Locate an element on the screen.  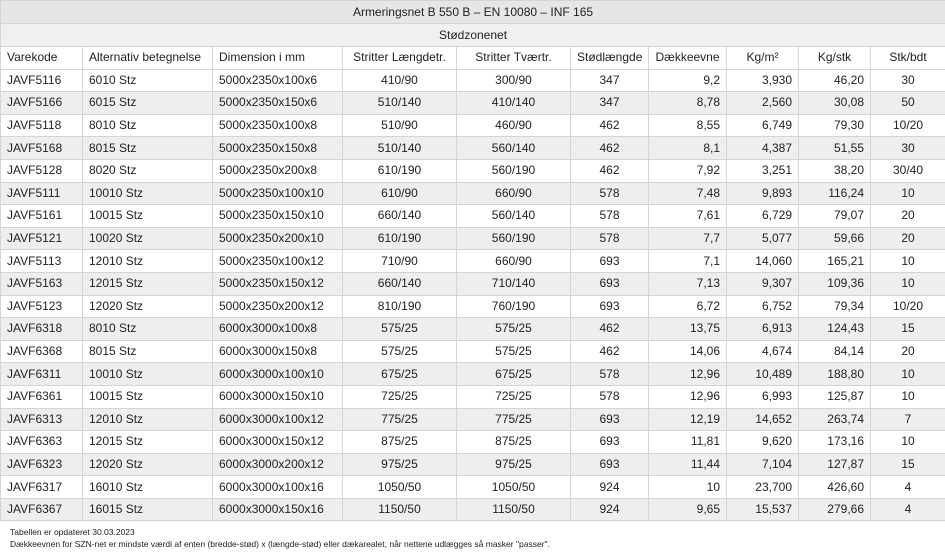
cell-stritter-laengdetr: 710/90 is located at coordinates (399, 261).